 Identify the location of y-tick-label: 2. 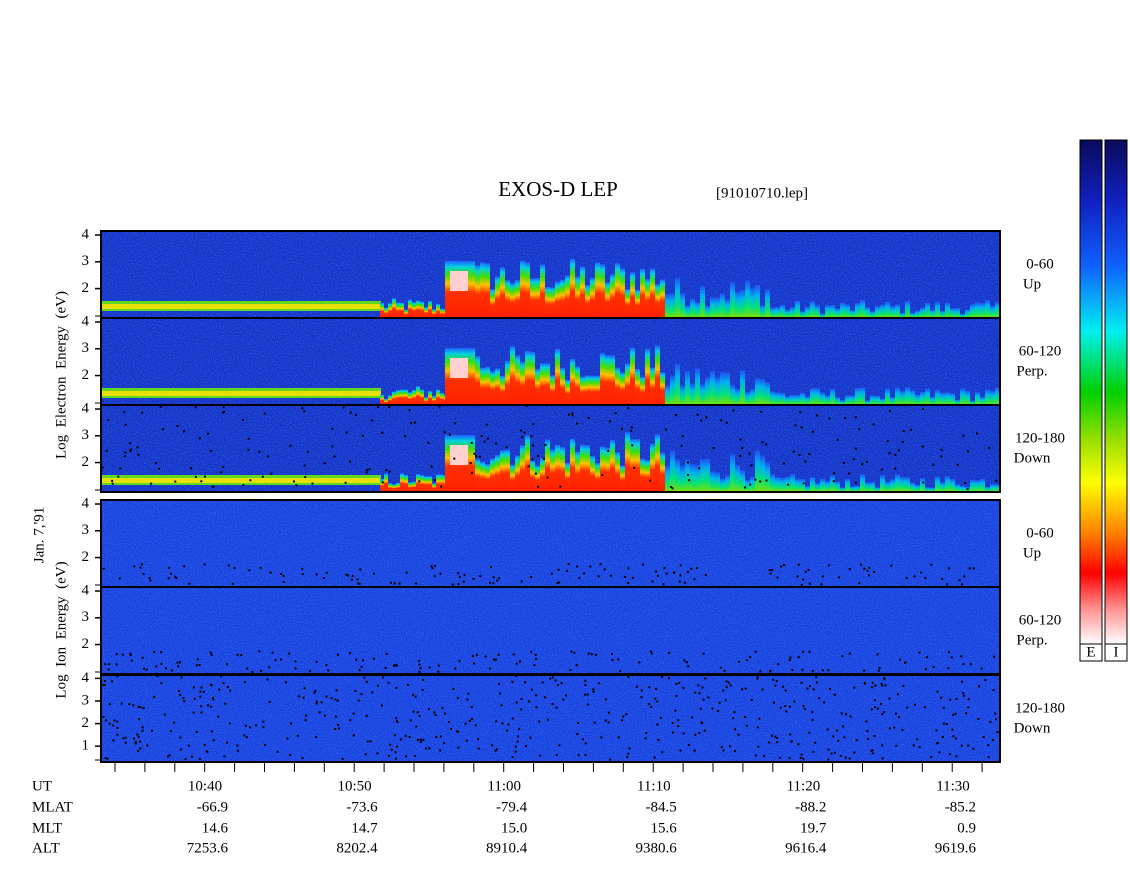
(86, 375).